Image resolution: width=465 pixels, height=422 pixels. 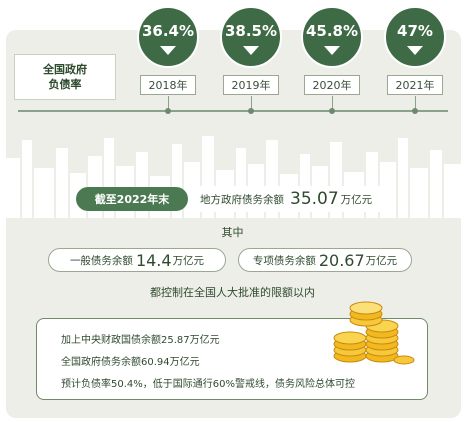 I want to click on info-line-1: 加上中央财政国债余额25.87万亿元, so click(x=140, y=340).